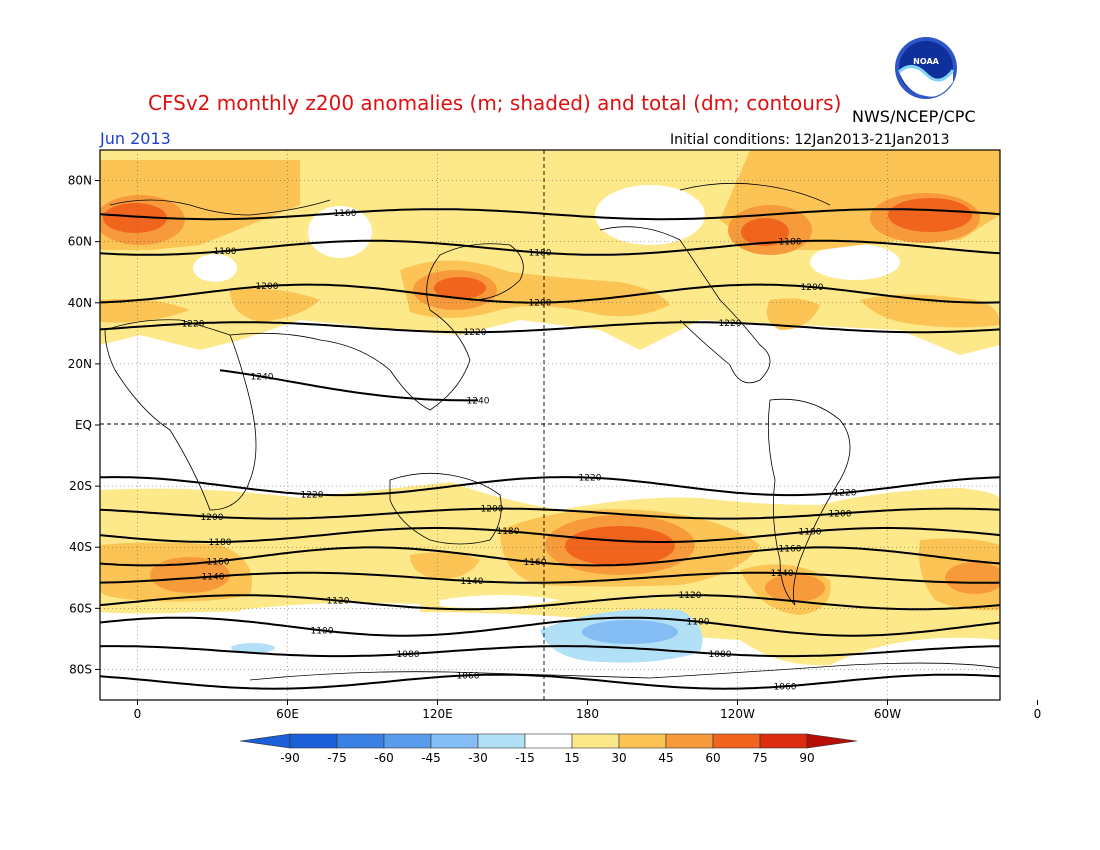 The width and height of the screenshot is (1100, 850). Describe the element at coordinates (376, 327) in the screenshot. I see `coast-asia` at that location.